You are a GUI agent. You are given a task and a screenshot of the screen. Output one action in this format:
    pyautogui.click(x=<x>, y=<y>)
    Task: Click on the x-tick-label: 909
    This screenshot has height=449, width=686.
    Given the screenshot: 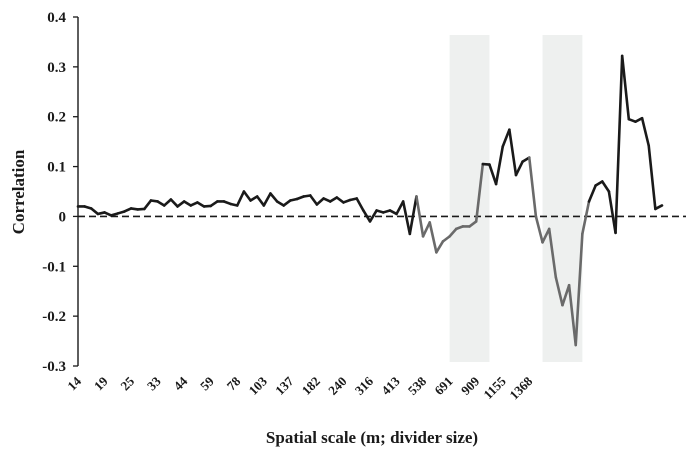 What is the action you would take?
    pyautogui.click(x=470, y=385)
    